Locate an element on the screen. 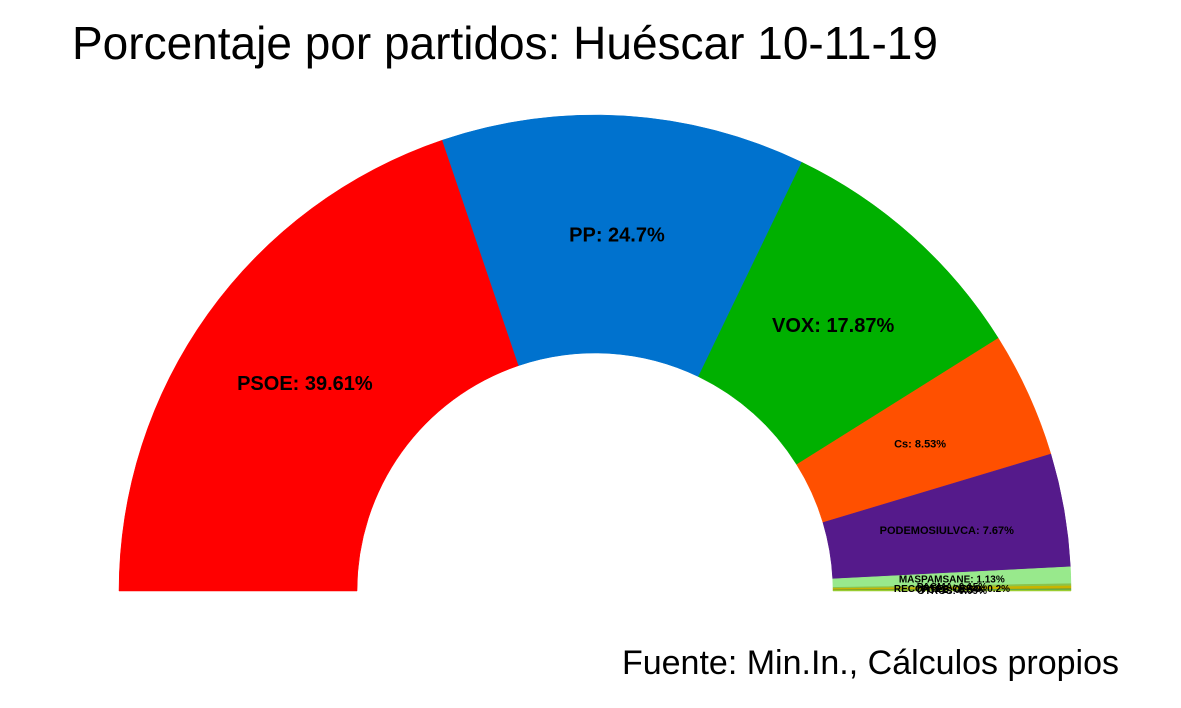  slice-label-cs: Cs: 8.53% is located at coordinates (920, 444).